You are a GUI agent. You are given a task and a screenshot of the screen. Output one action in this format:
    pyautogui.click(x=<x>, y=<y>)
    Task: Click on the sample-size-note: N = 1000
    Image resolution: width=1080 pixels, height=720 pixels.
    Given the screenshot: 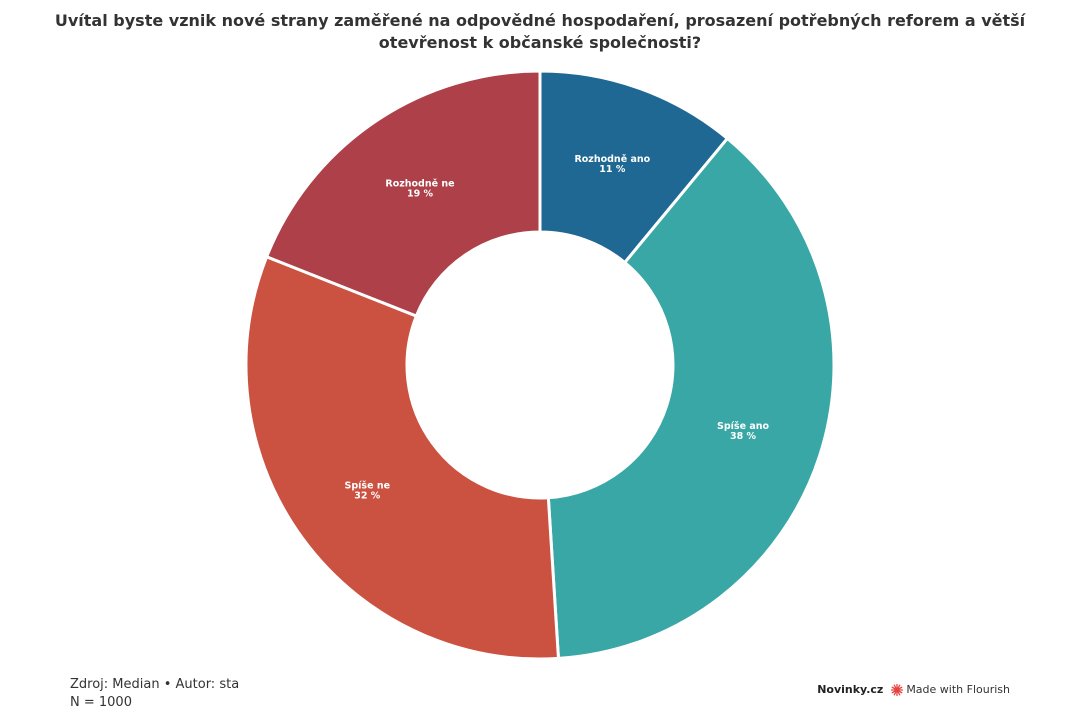 What is the action you would take?
    pyautogui.click(x=101, y=702)
    